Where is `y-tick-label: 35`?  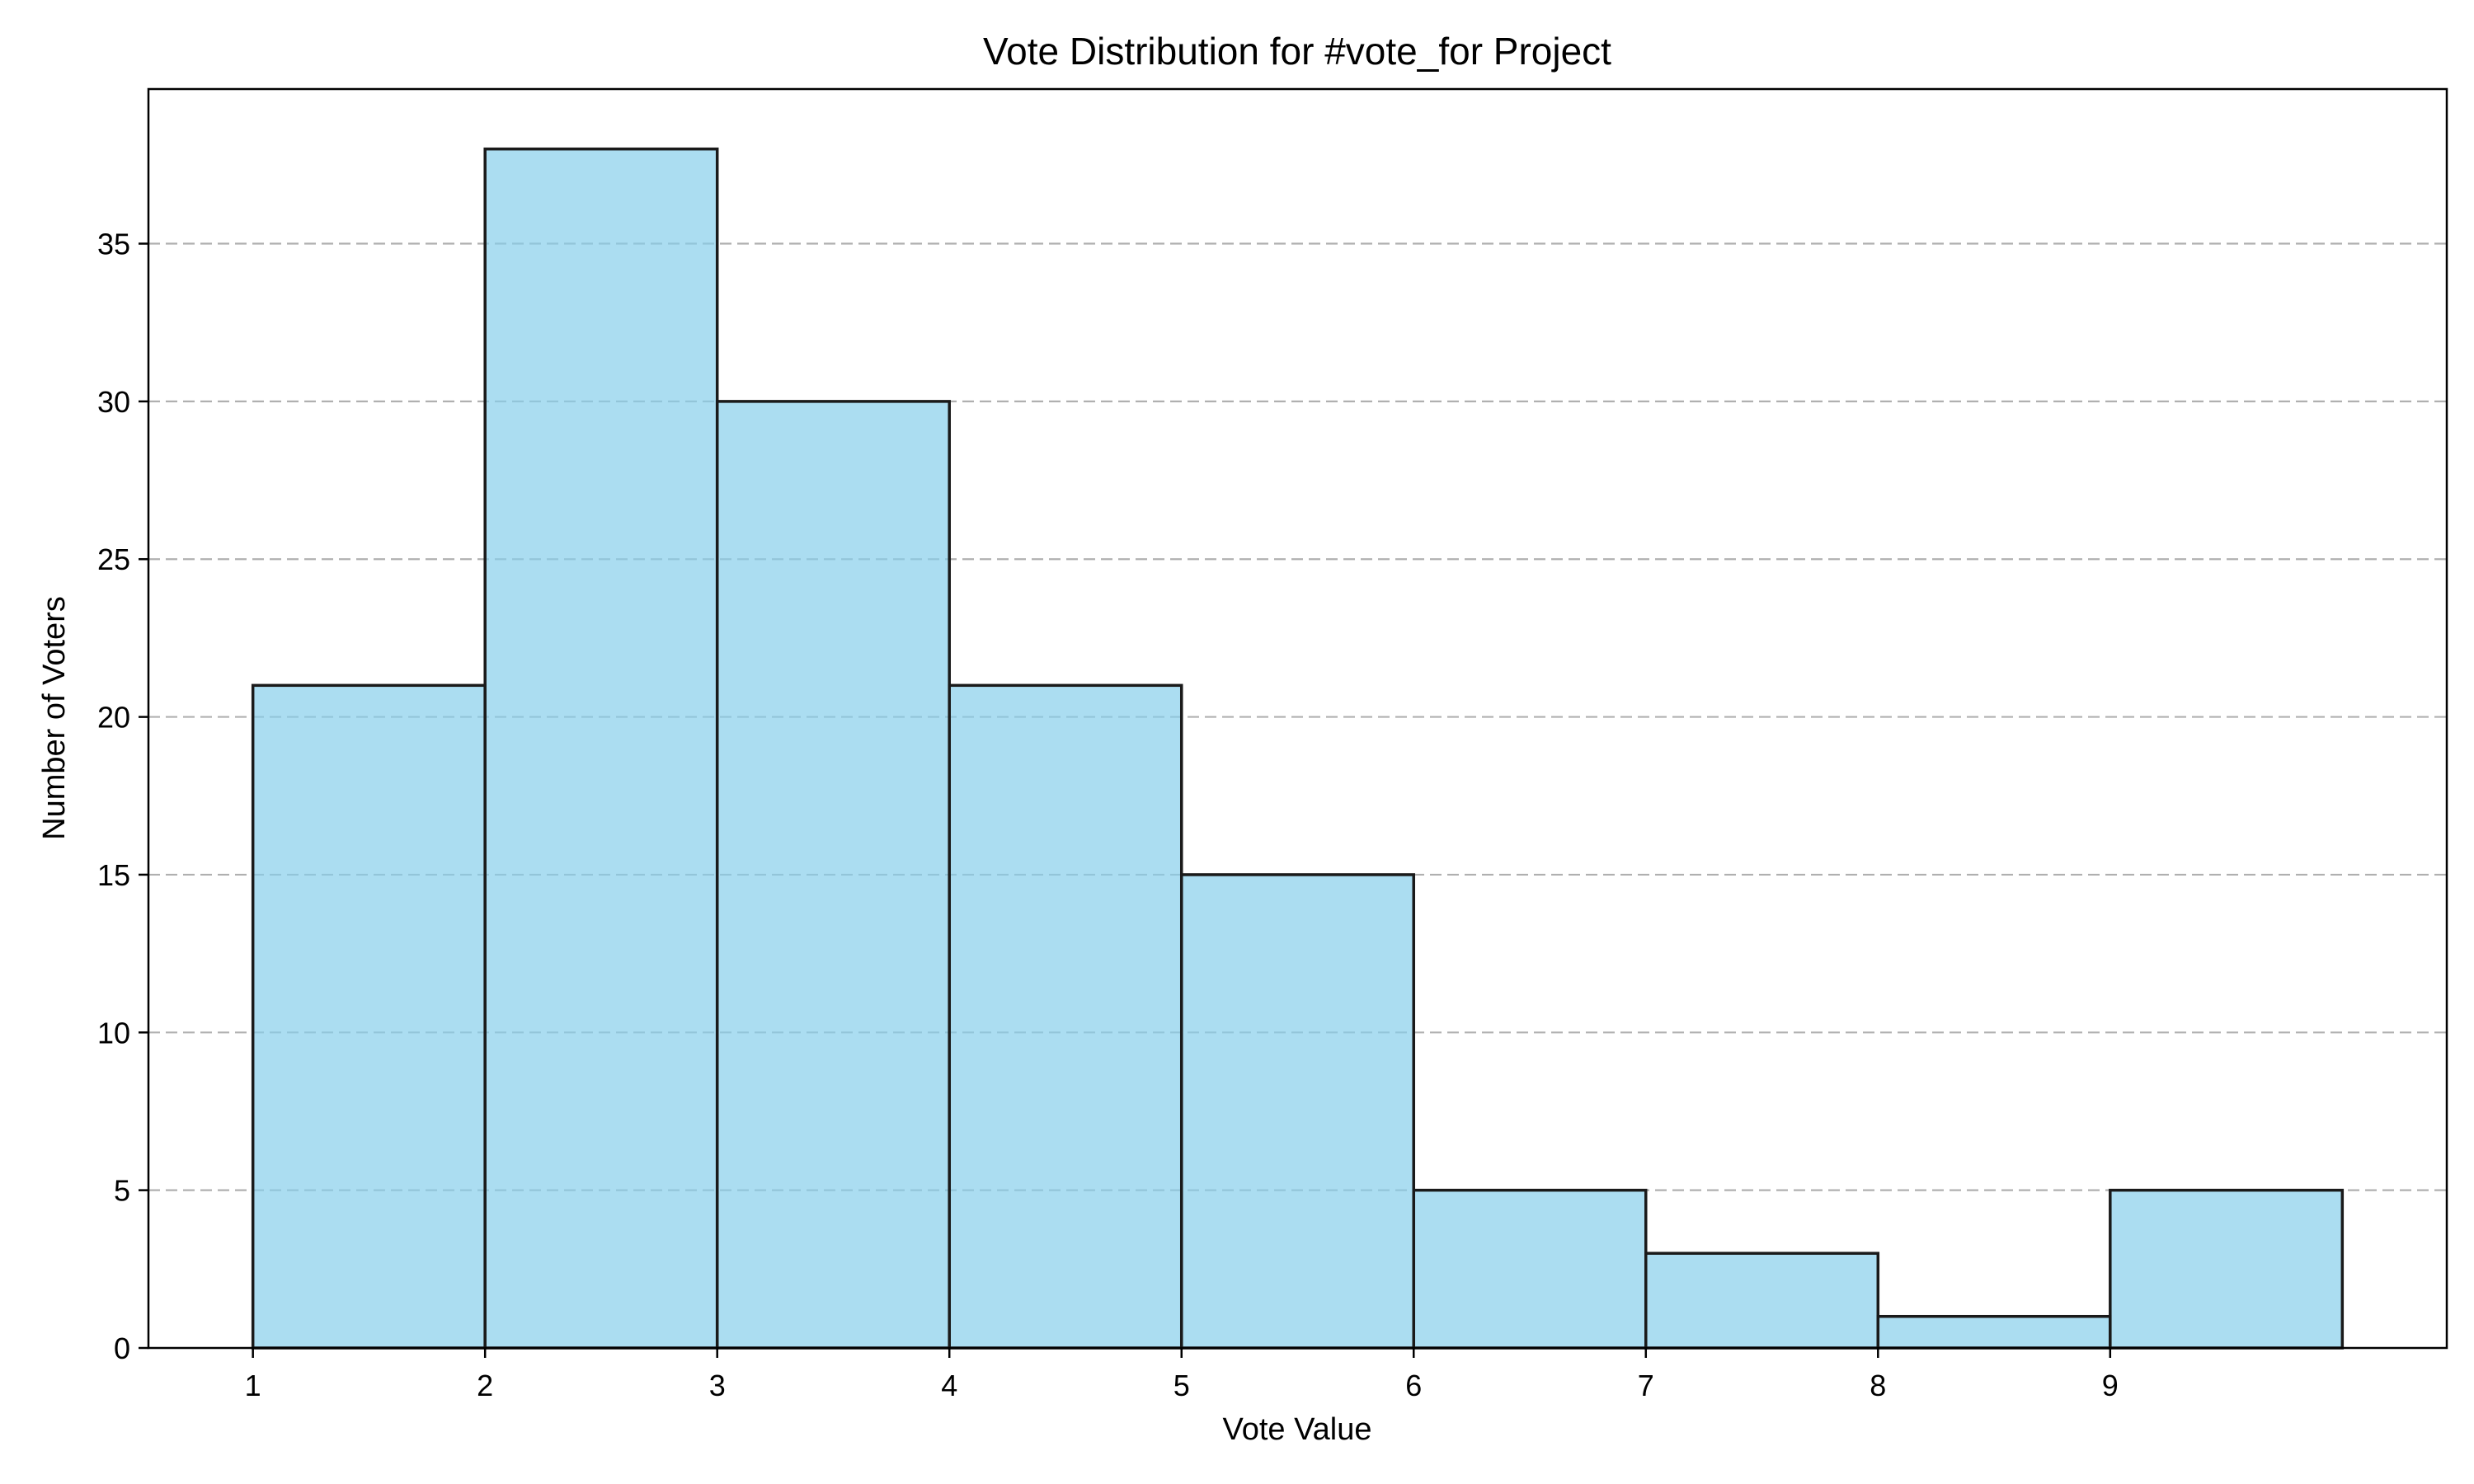
y-tick-label: 35 is located at coordinates (113, 244).